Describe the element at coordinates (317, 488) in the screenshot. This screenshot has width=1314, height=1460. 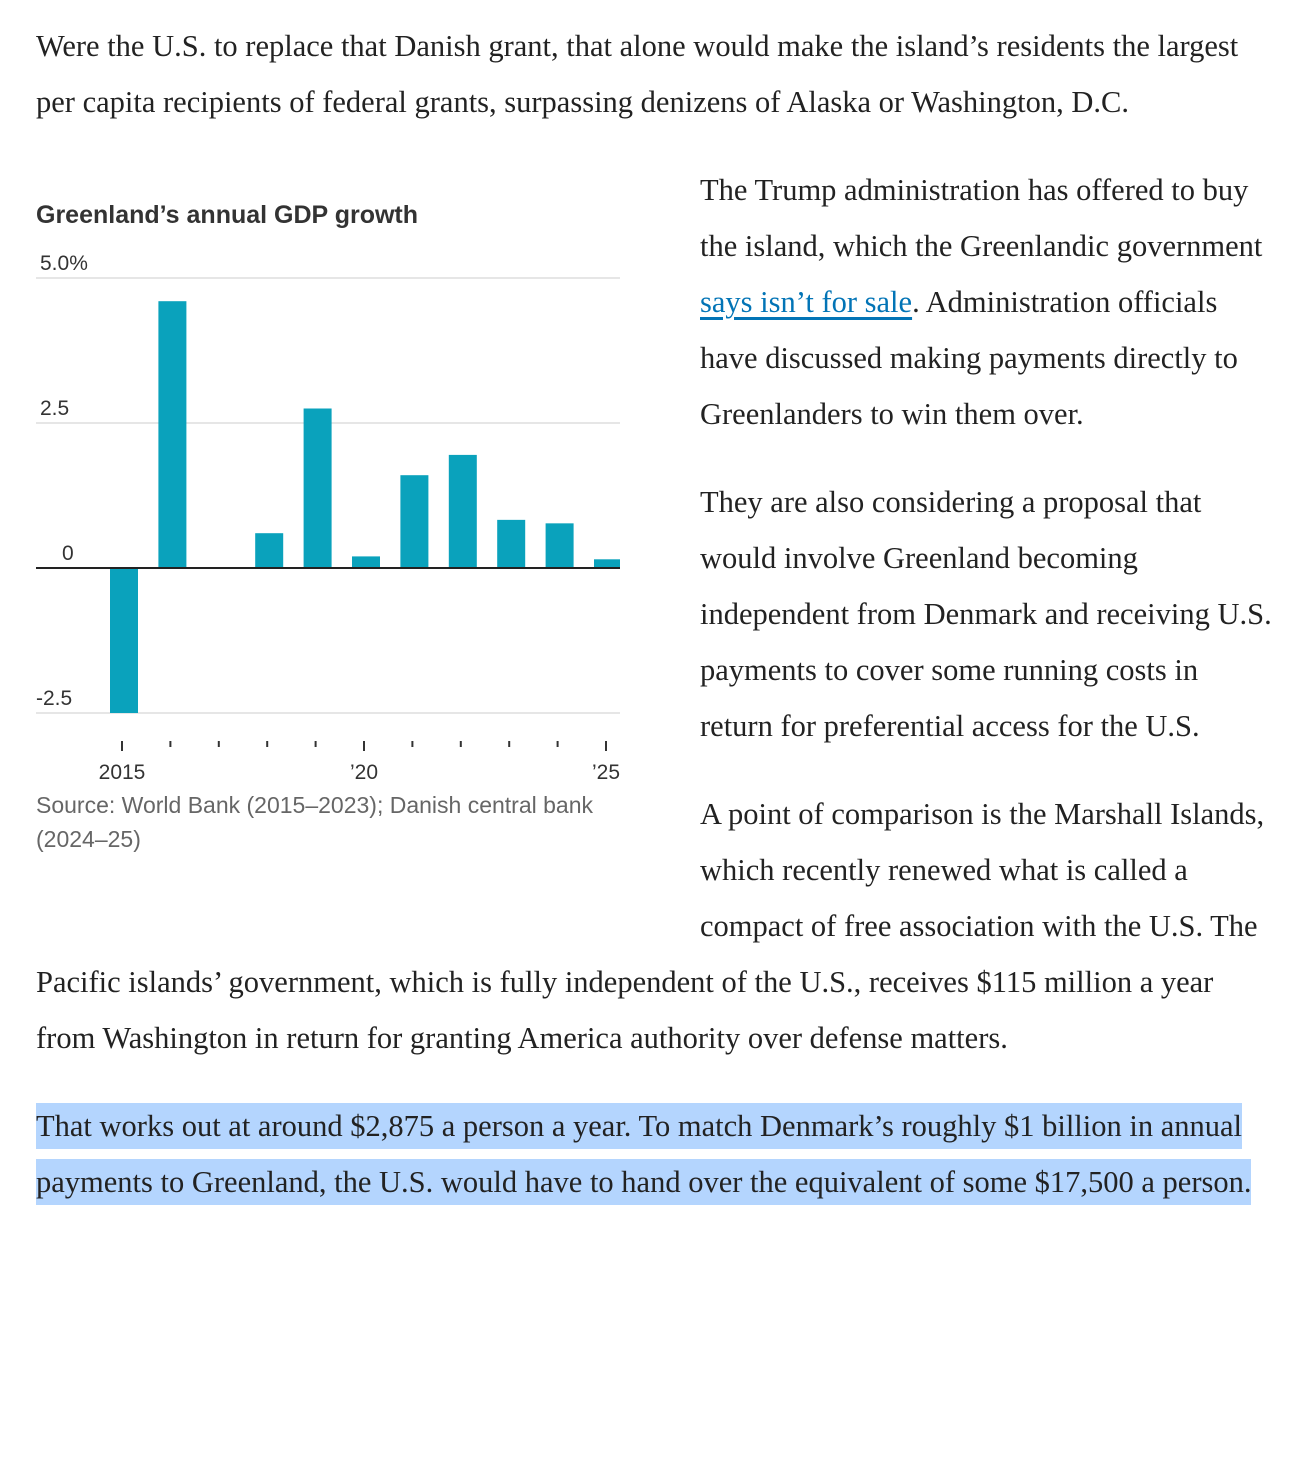
I see `bar-2019` at that location.